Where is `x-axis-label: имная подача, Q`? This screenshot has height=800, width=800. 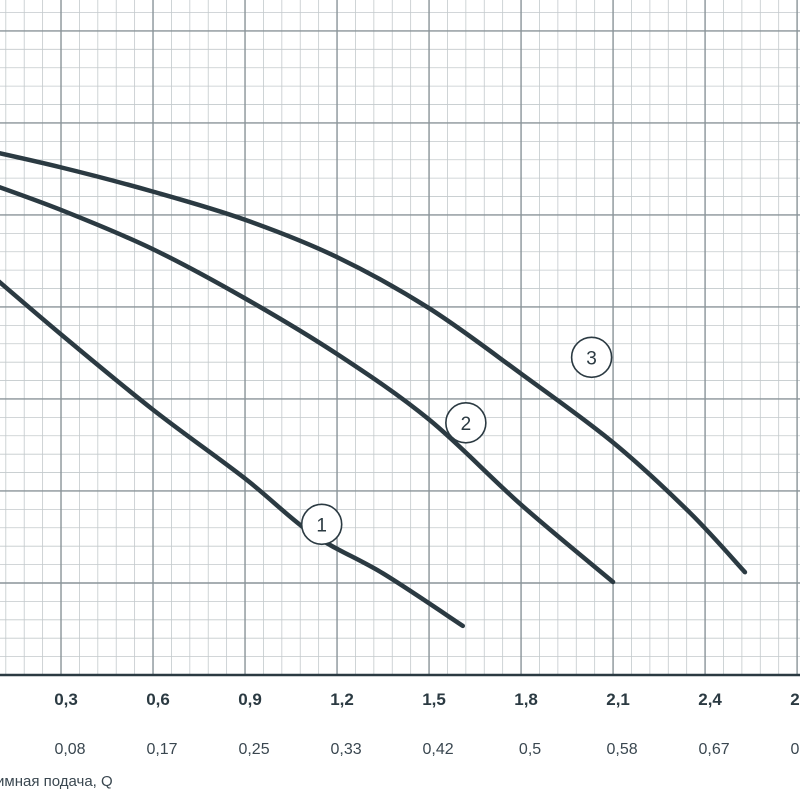
x-axis-label: имная подача, Q is located at coordinates (56, 781).